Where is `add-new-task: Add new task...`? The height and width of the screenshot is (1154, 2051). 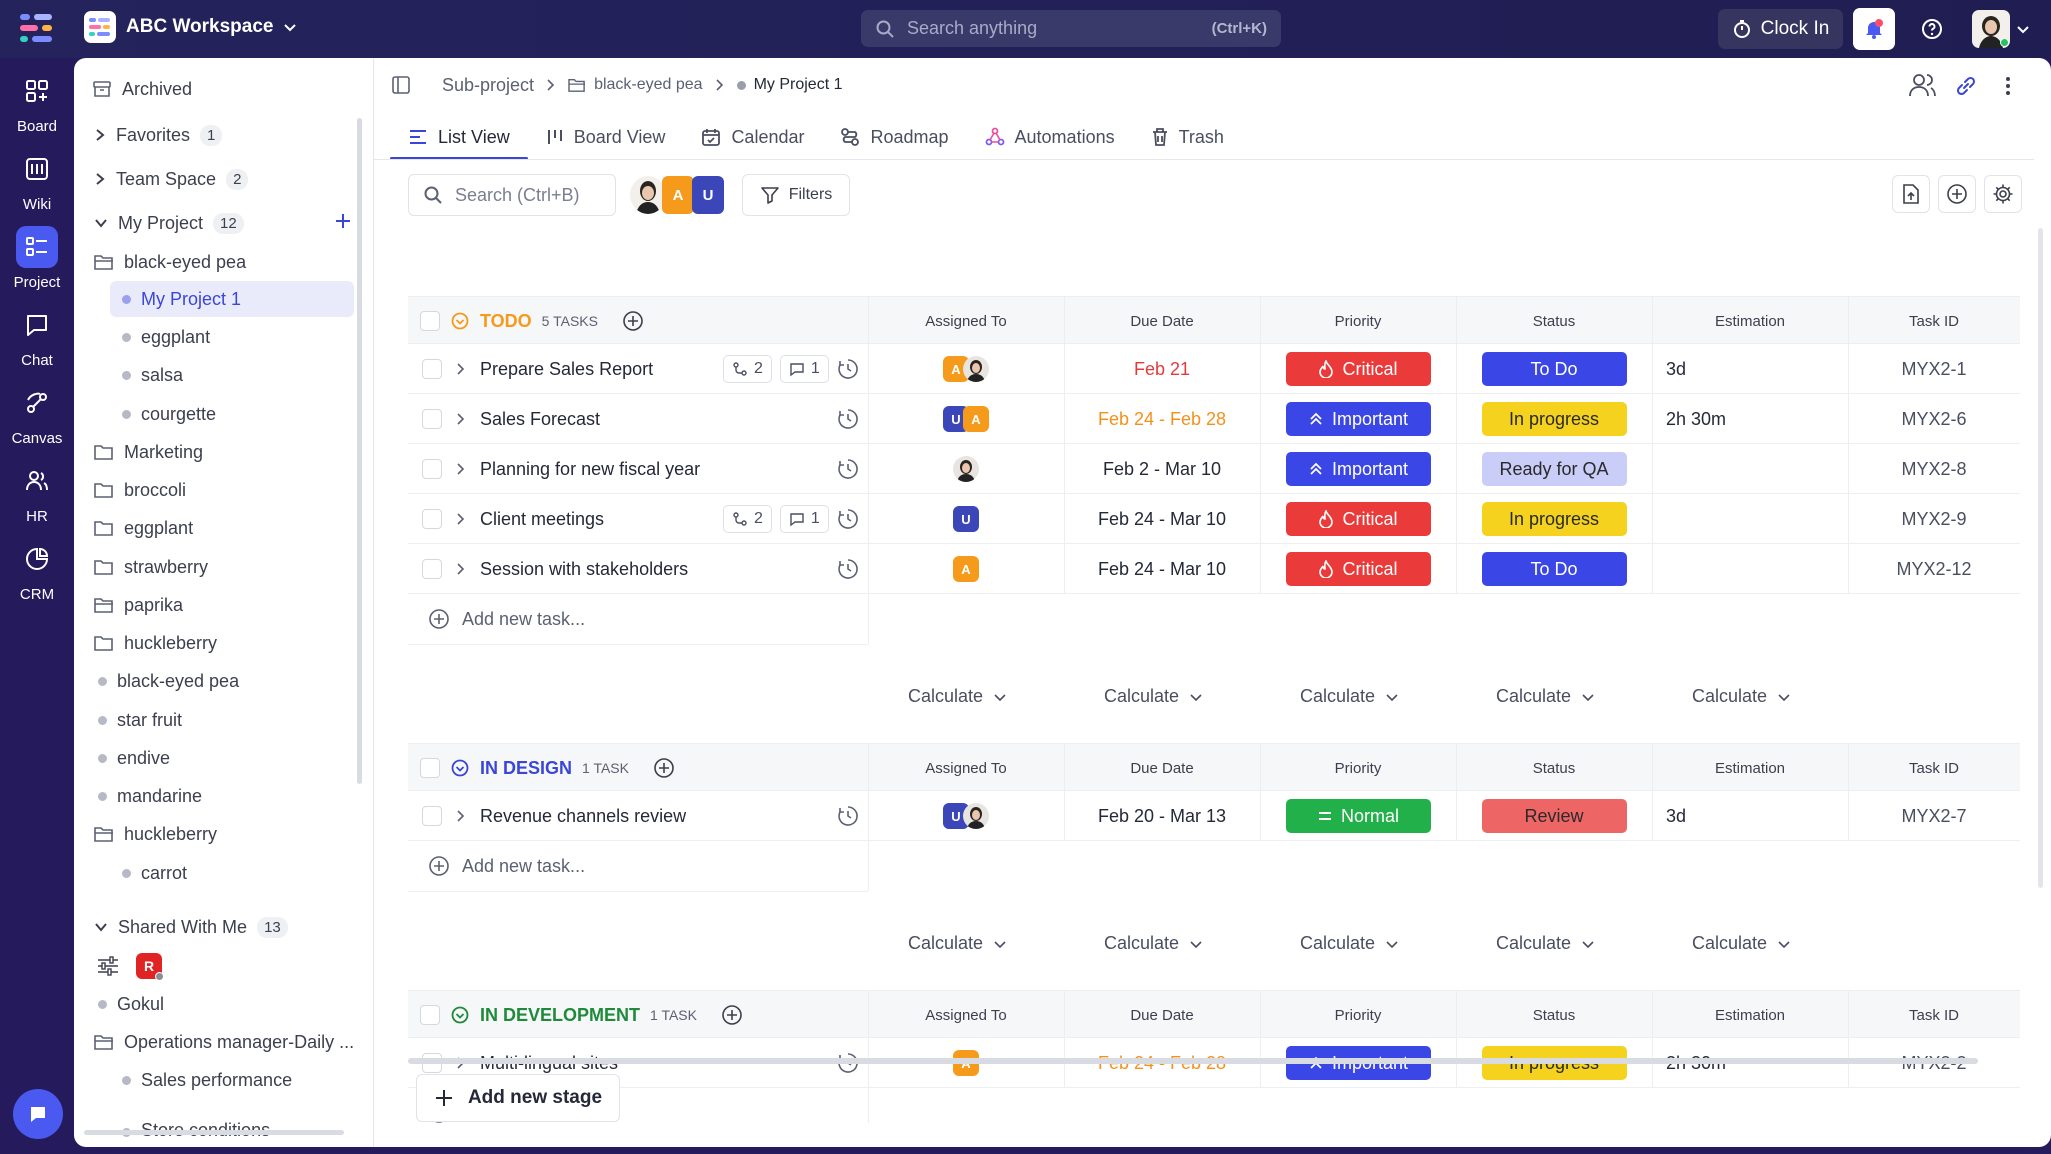
add-new-task: Add new task... is located at coordinates (506, 866).